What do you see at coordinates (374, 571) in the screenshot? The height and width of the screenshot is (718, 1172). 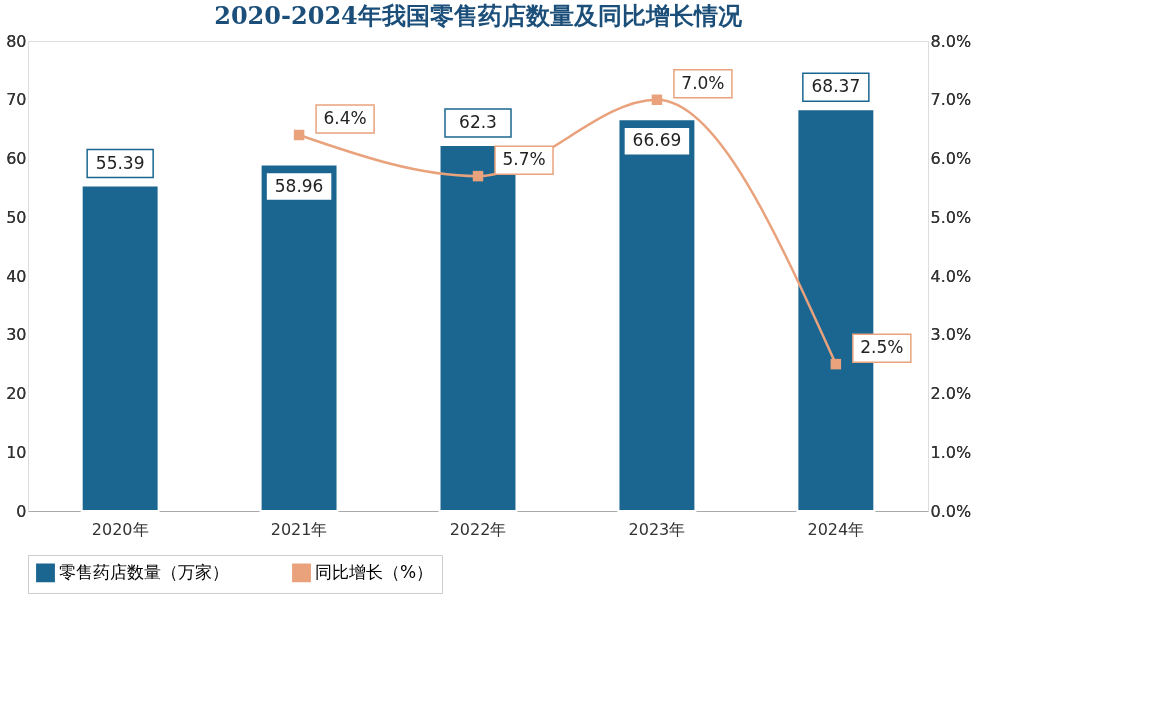 I see `legend-label: 同比增长（%）` at bounding box center [374, 571].